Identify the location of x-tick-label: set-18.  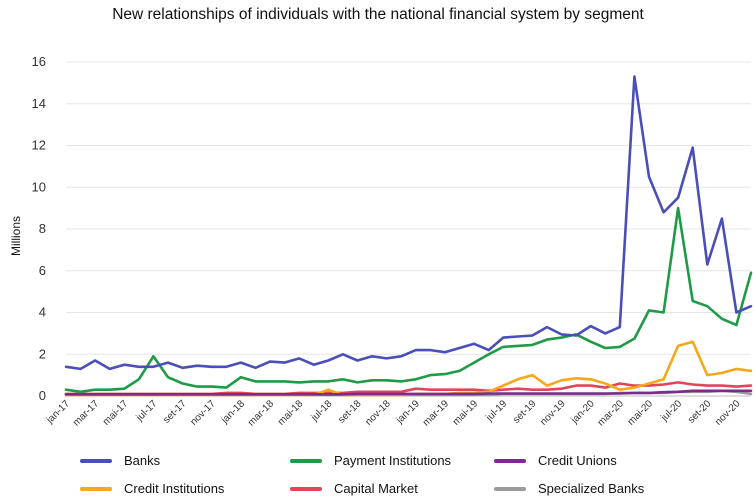
(350, 412).